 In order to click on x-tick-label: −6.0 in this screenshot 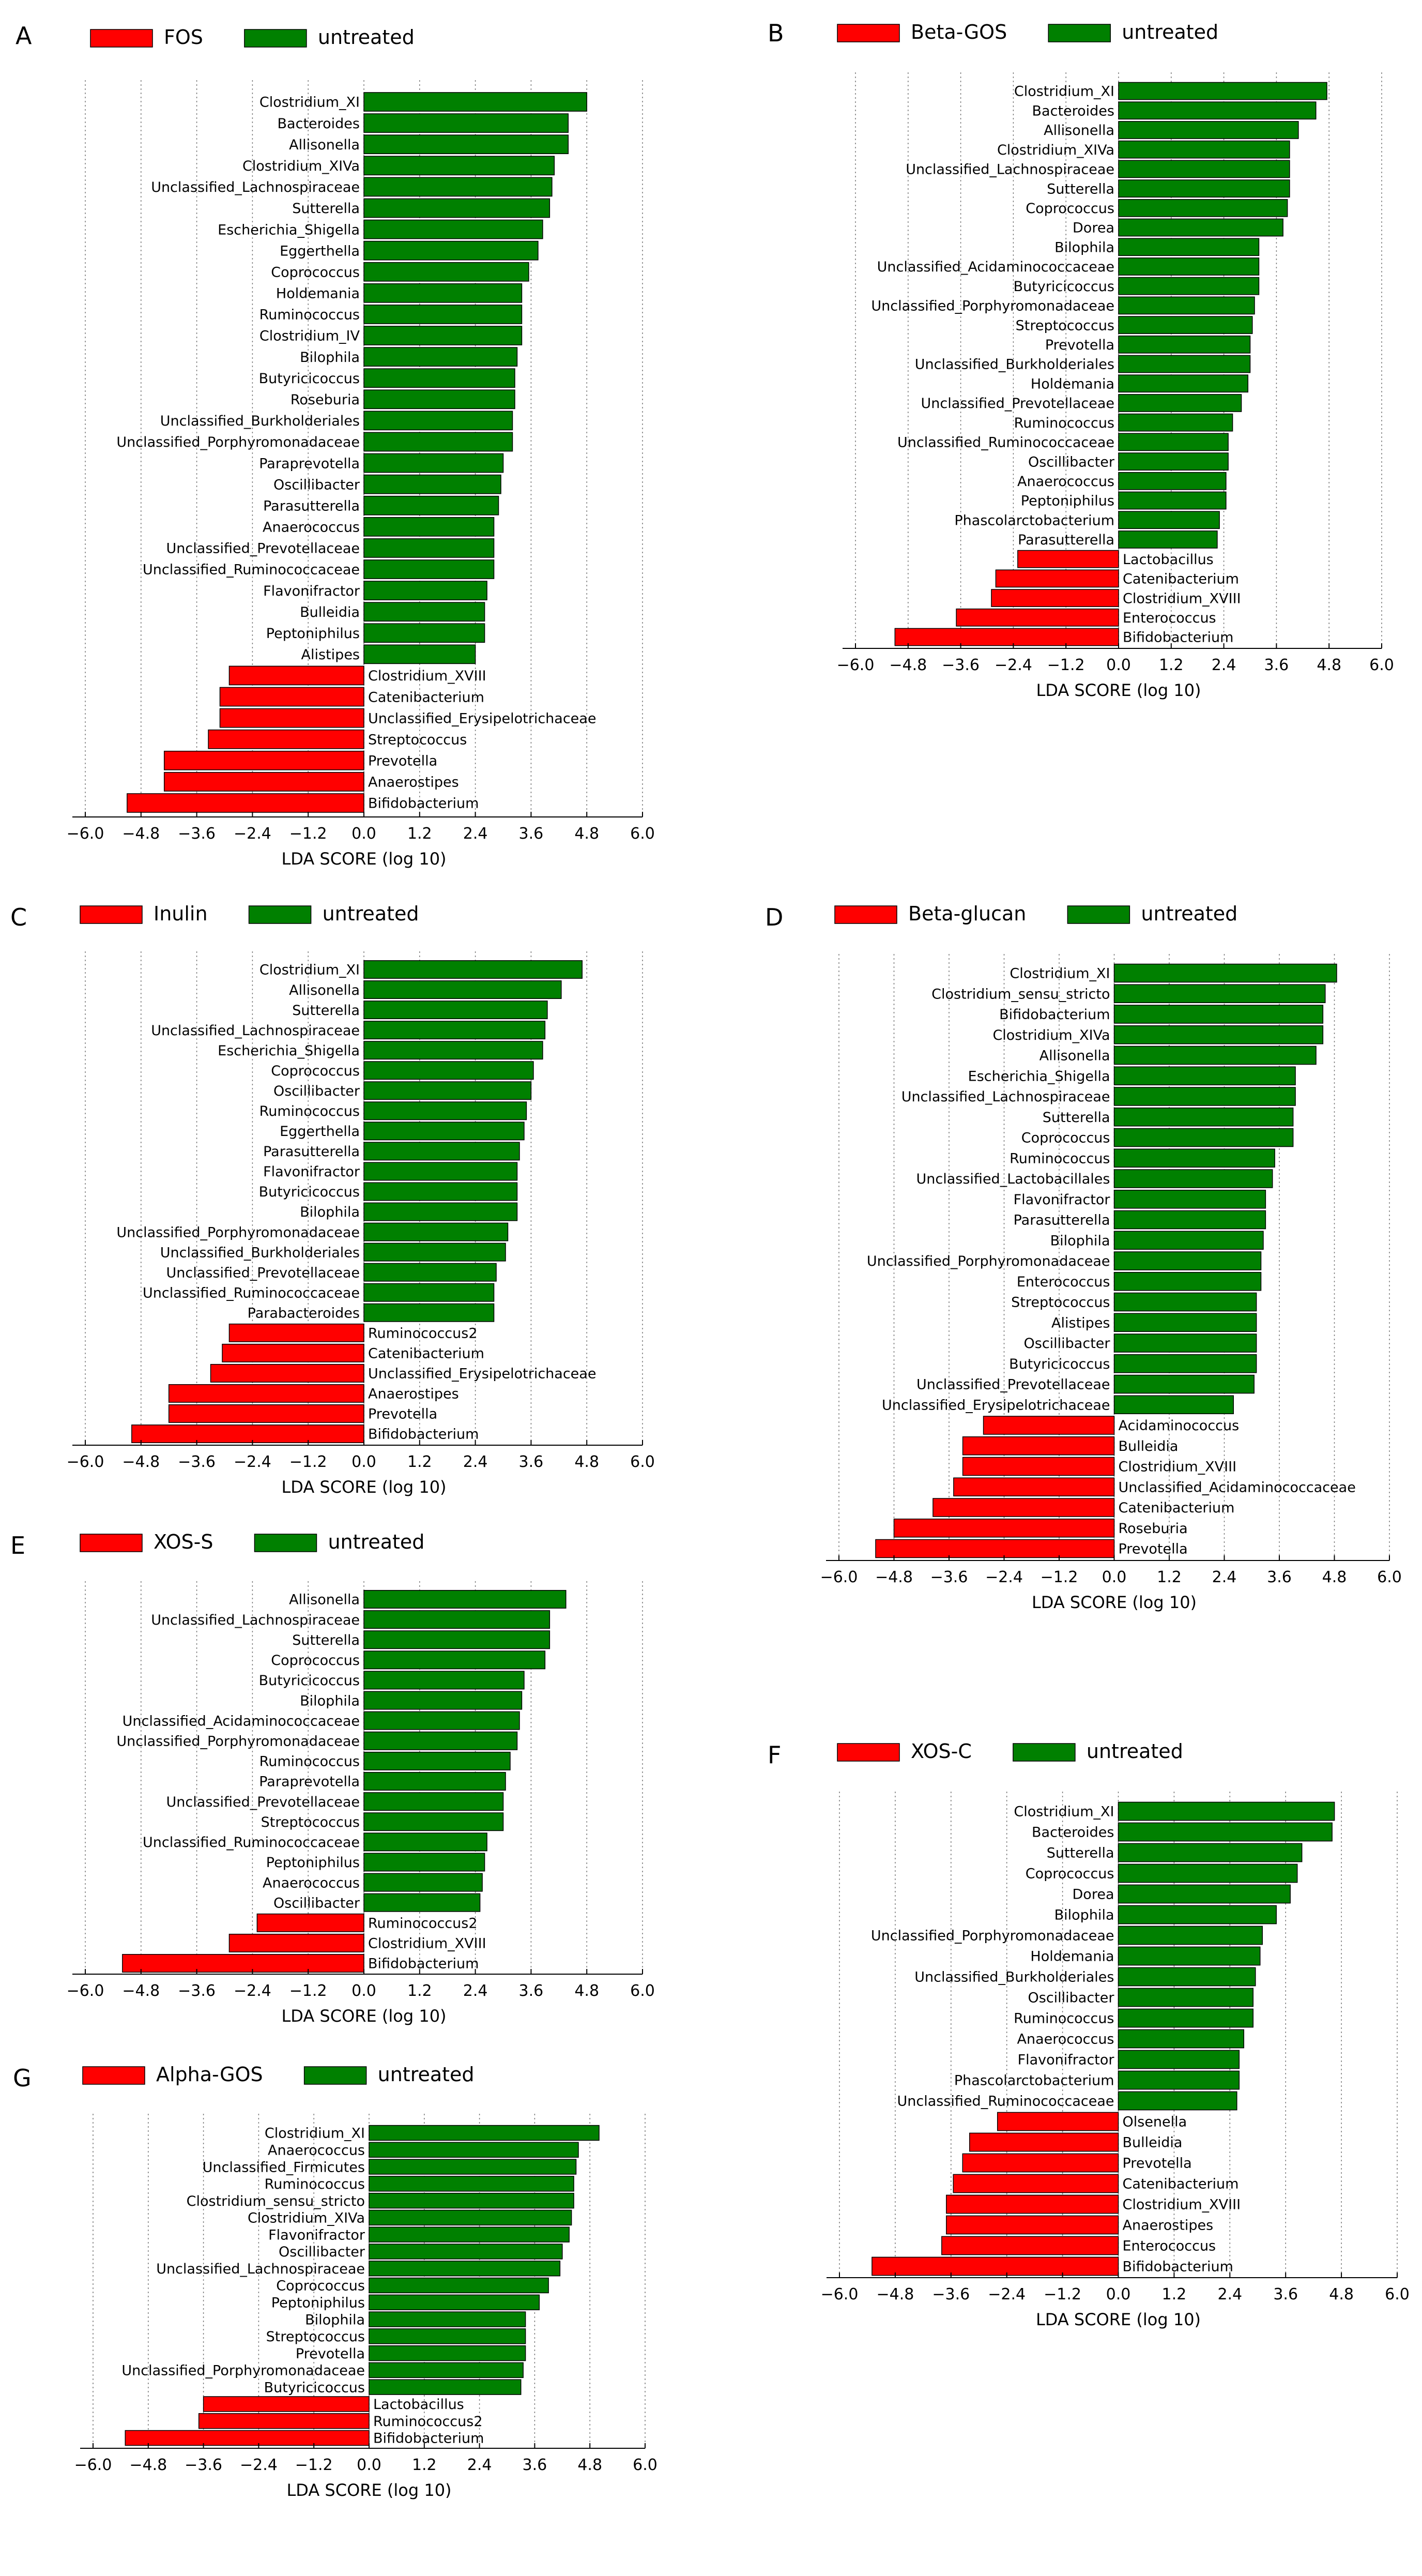, I will do `click(856, 665)`.